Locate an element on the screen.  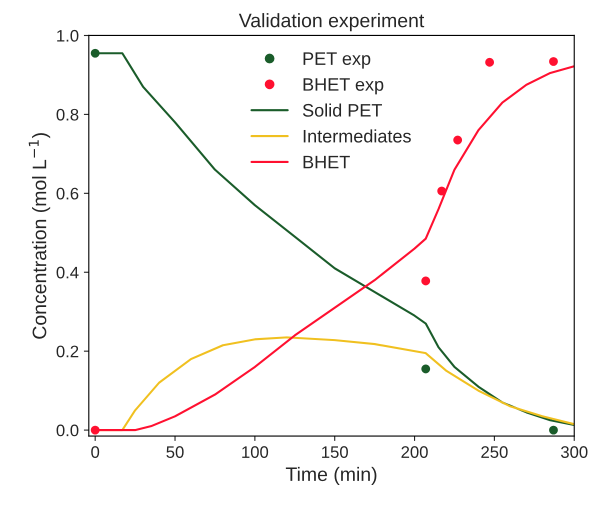
x-tick-label: 250 is located at coordinates (494, 452).